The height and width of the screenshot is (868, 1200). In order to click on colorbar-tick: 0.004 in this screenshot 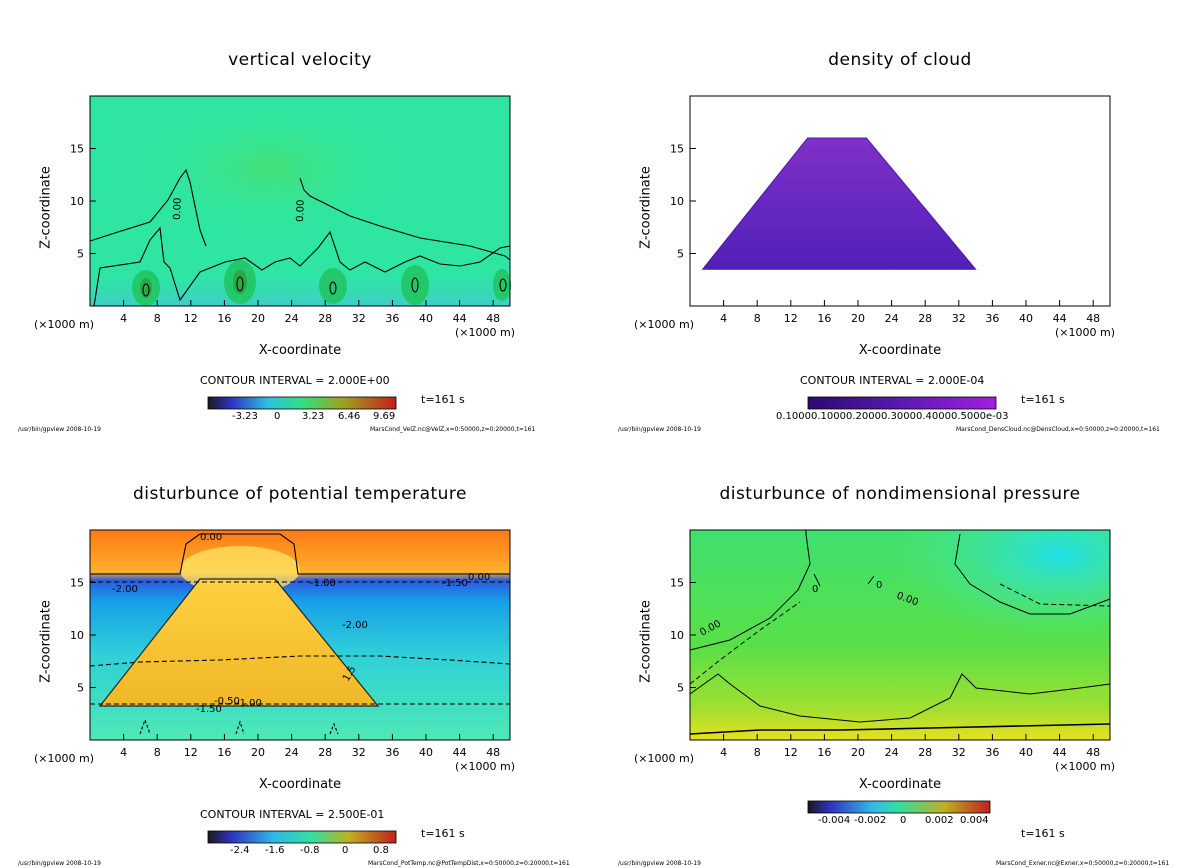, I will do `click(974, 820)`.